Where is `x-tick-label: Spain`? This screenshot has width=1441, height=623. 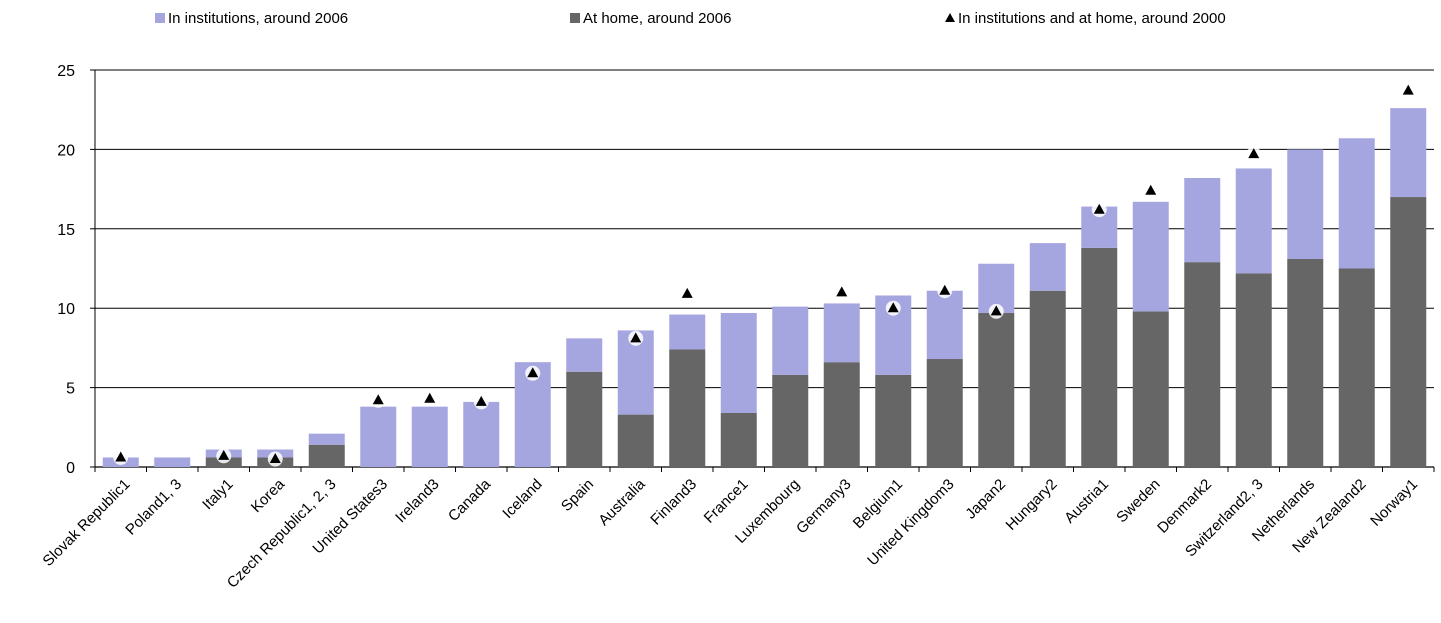 x-tick-label: Spain is located at coordinates (577, 495).